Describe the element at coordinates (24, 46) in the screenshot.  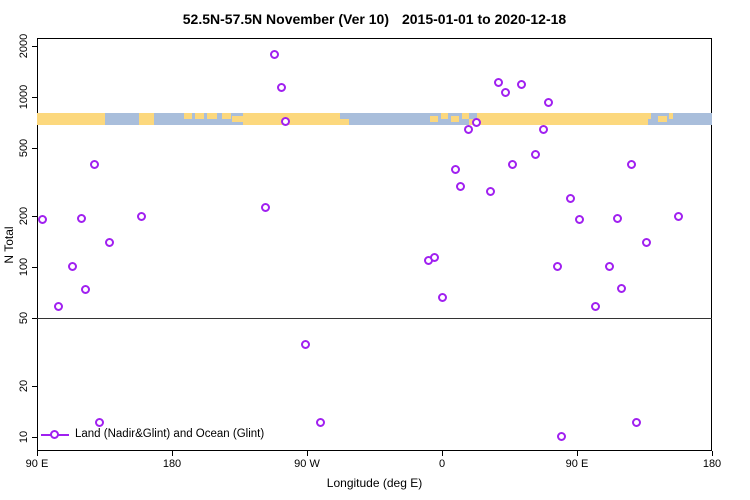
I see `y-tick-label: 2000` at that location.